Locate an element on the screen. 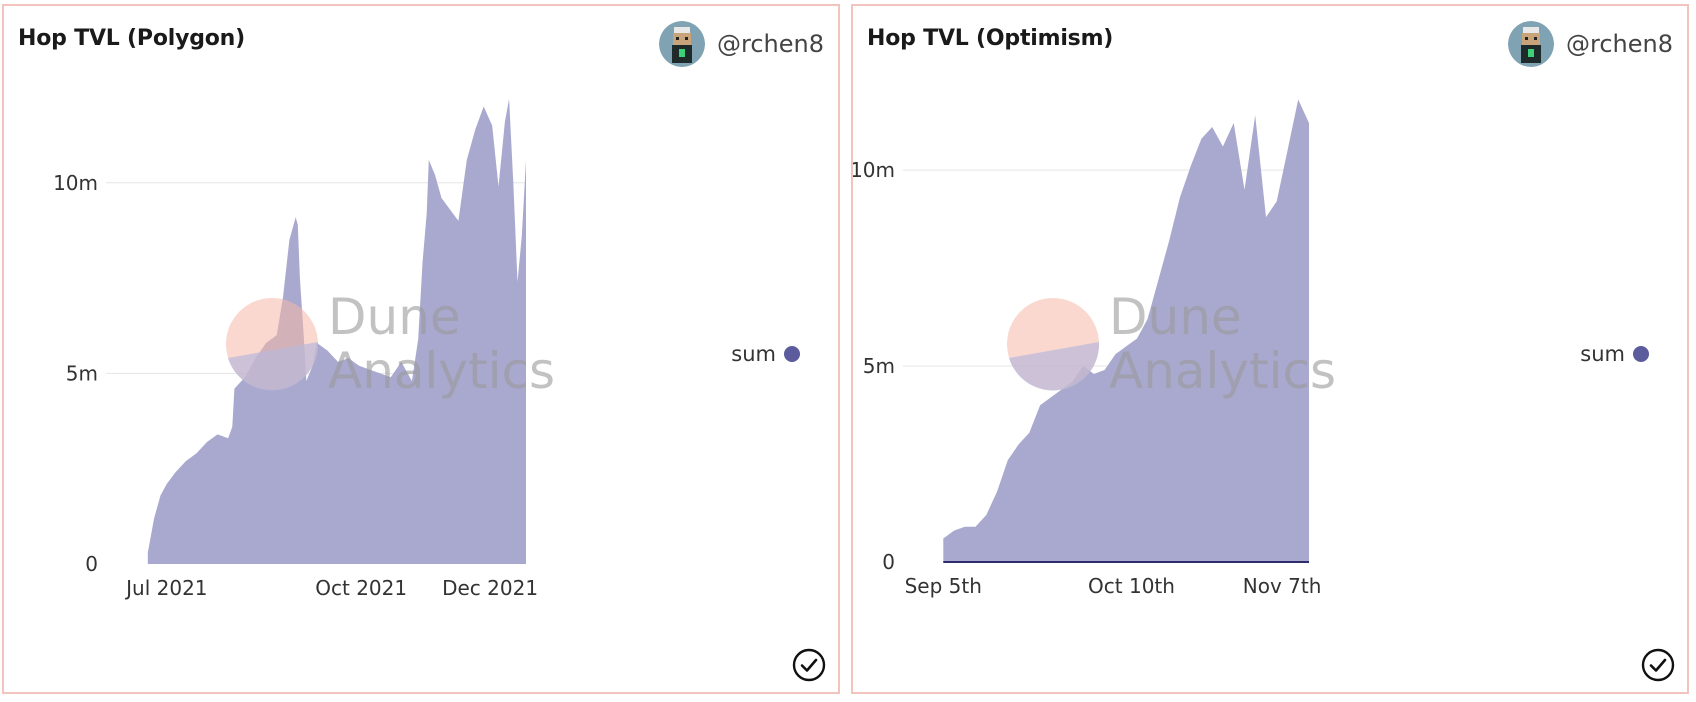 The width and height of the screenshot is (1696, 702). x-tick-label: Sep 5th is located at coordinates (943, 586).